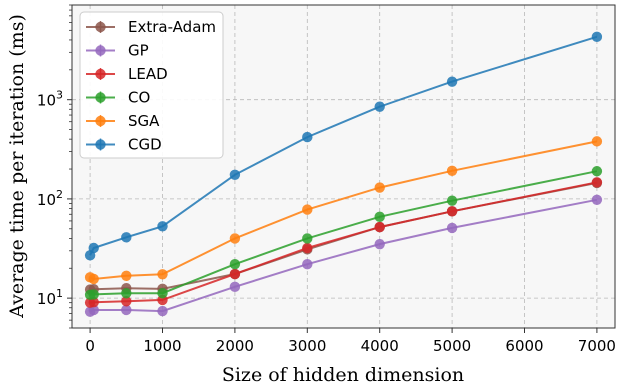 Image resolution: width=621 pixels, height=385 pixels. Describe the element at coordinates (524, 346) in the screenshot. I see `x-tick-label: 6000` at that location.